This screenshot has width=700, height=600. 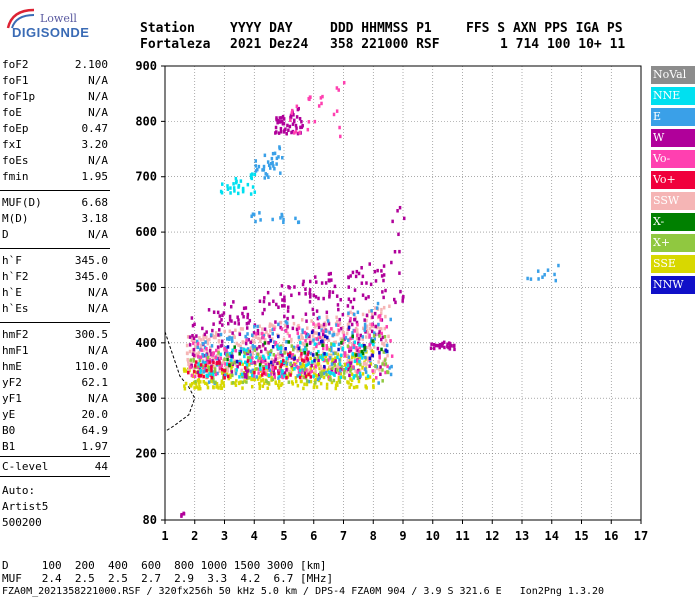 I want to click on x-tick-label: 9, so click(x=402, y=536).